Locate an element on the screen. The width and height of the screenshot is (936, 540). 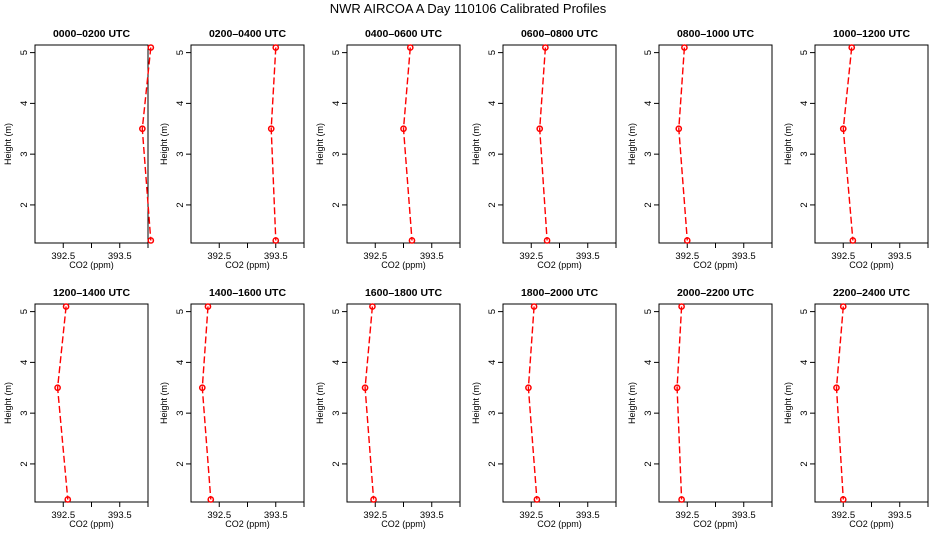
panel-title: 1600–1800 UTC is located at coordinates (403, 293).